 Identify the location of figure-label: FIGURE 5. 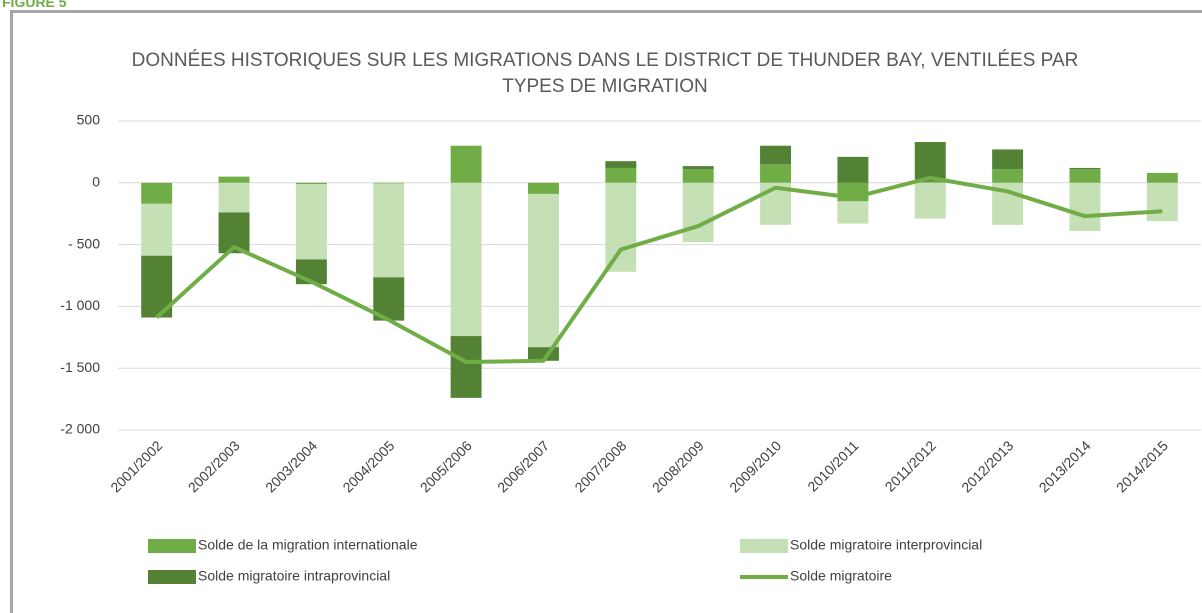
(34, 5).